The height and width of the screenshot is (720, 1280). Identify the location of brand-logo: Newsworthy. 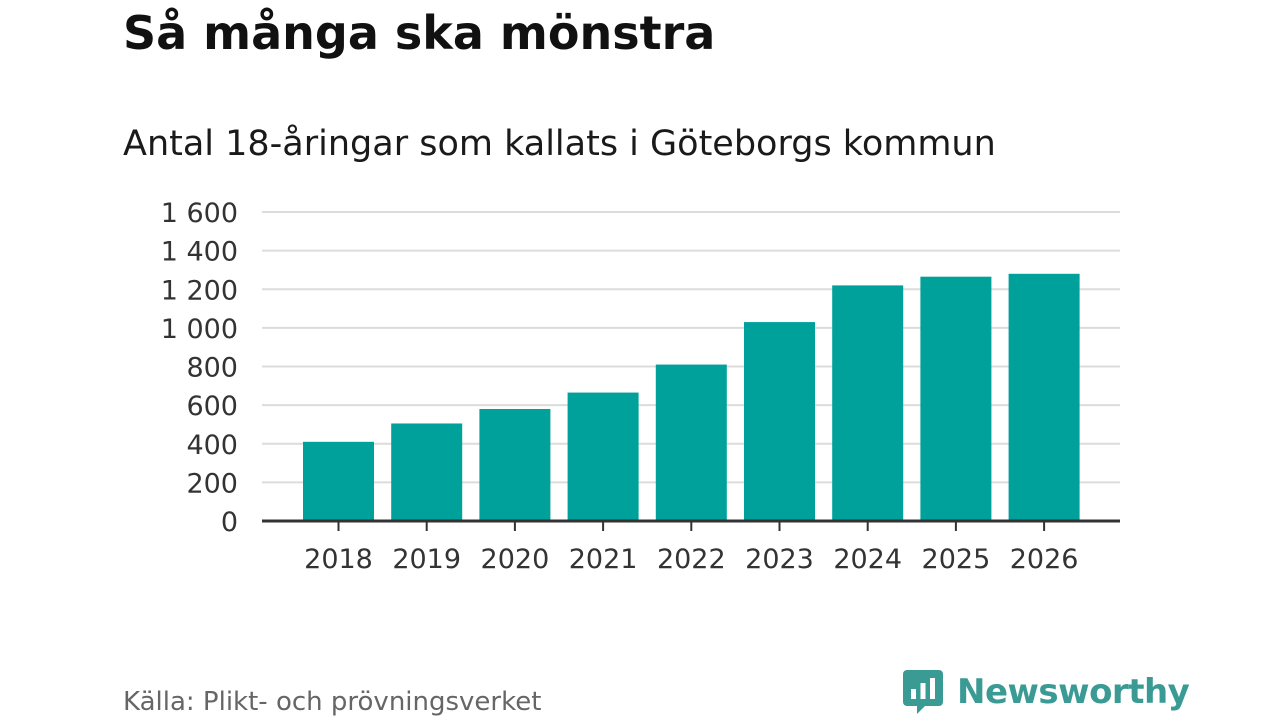
(1046, 692).